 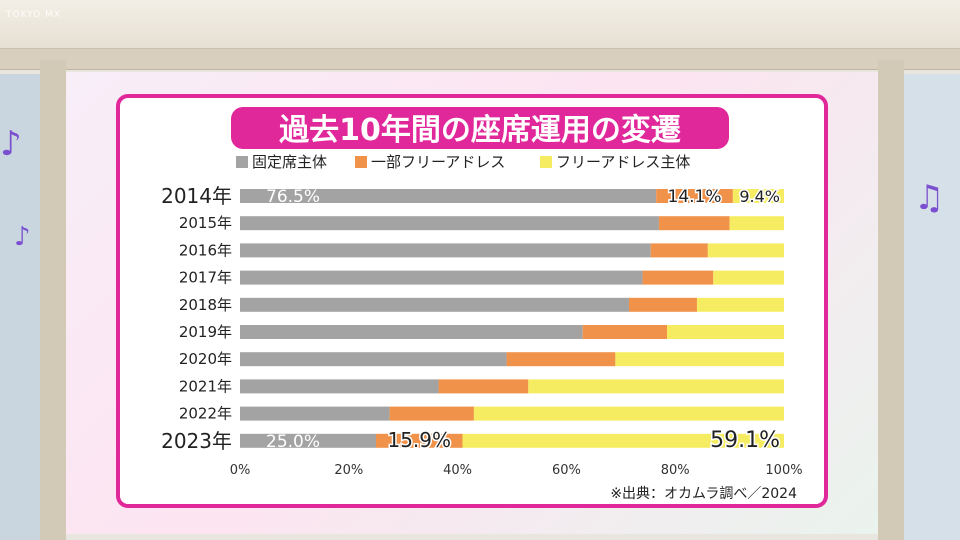 What do you see at coordinates (205, 305) in the screenshot?
I see `category-label: 2018年` at bounding box center [205, 305].